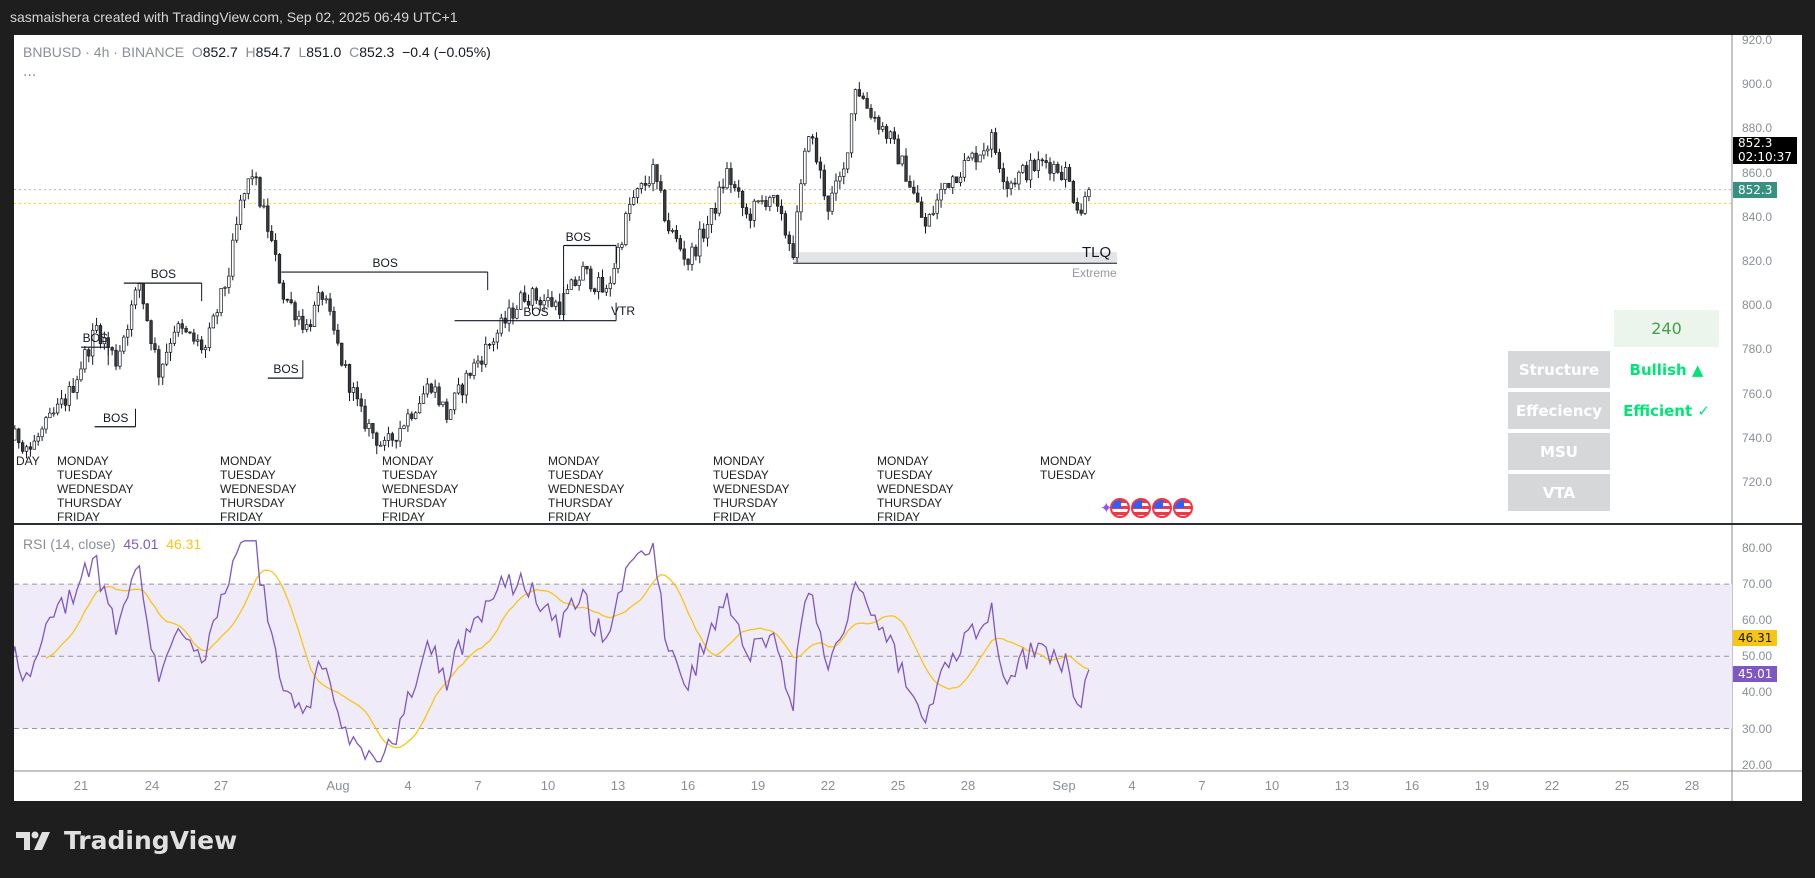  I want to click on time-tick-label: 16, so click(688, 785).